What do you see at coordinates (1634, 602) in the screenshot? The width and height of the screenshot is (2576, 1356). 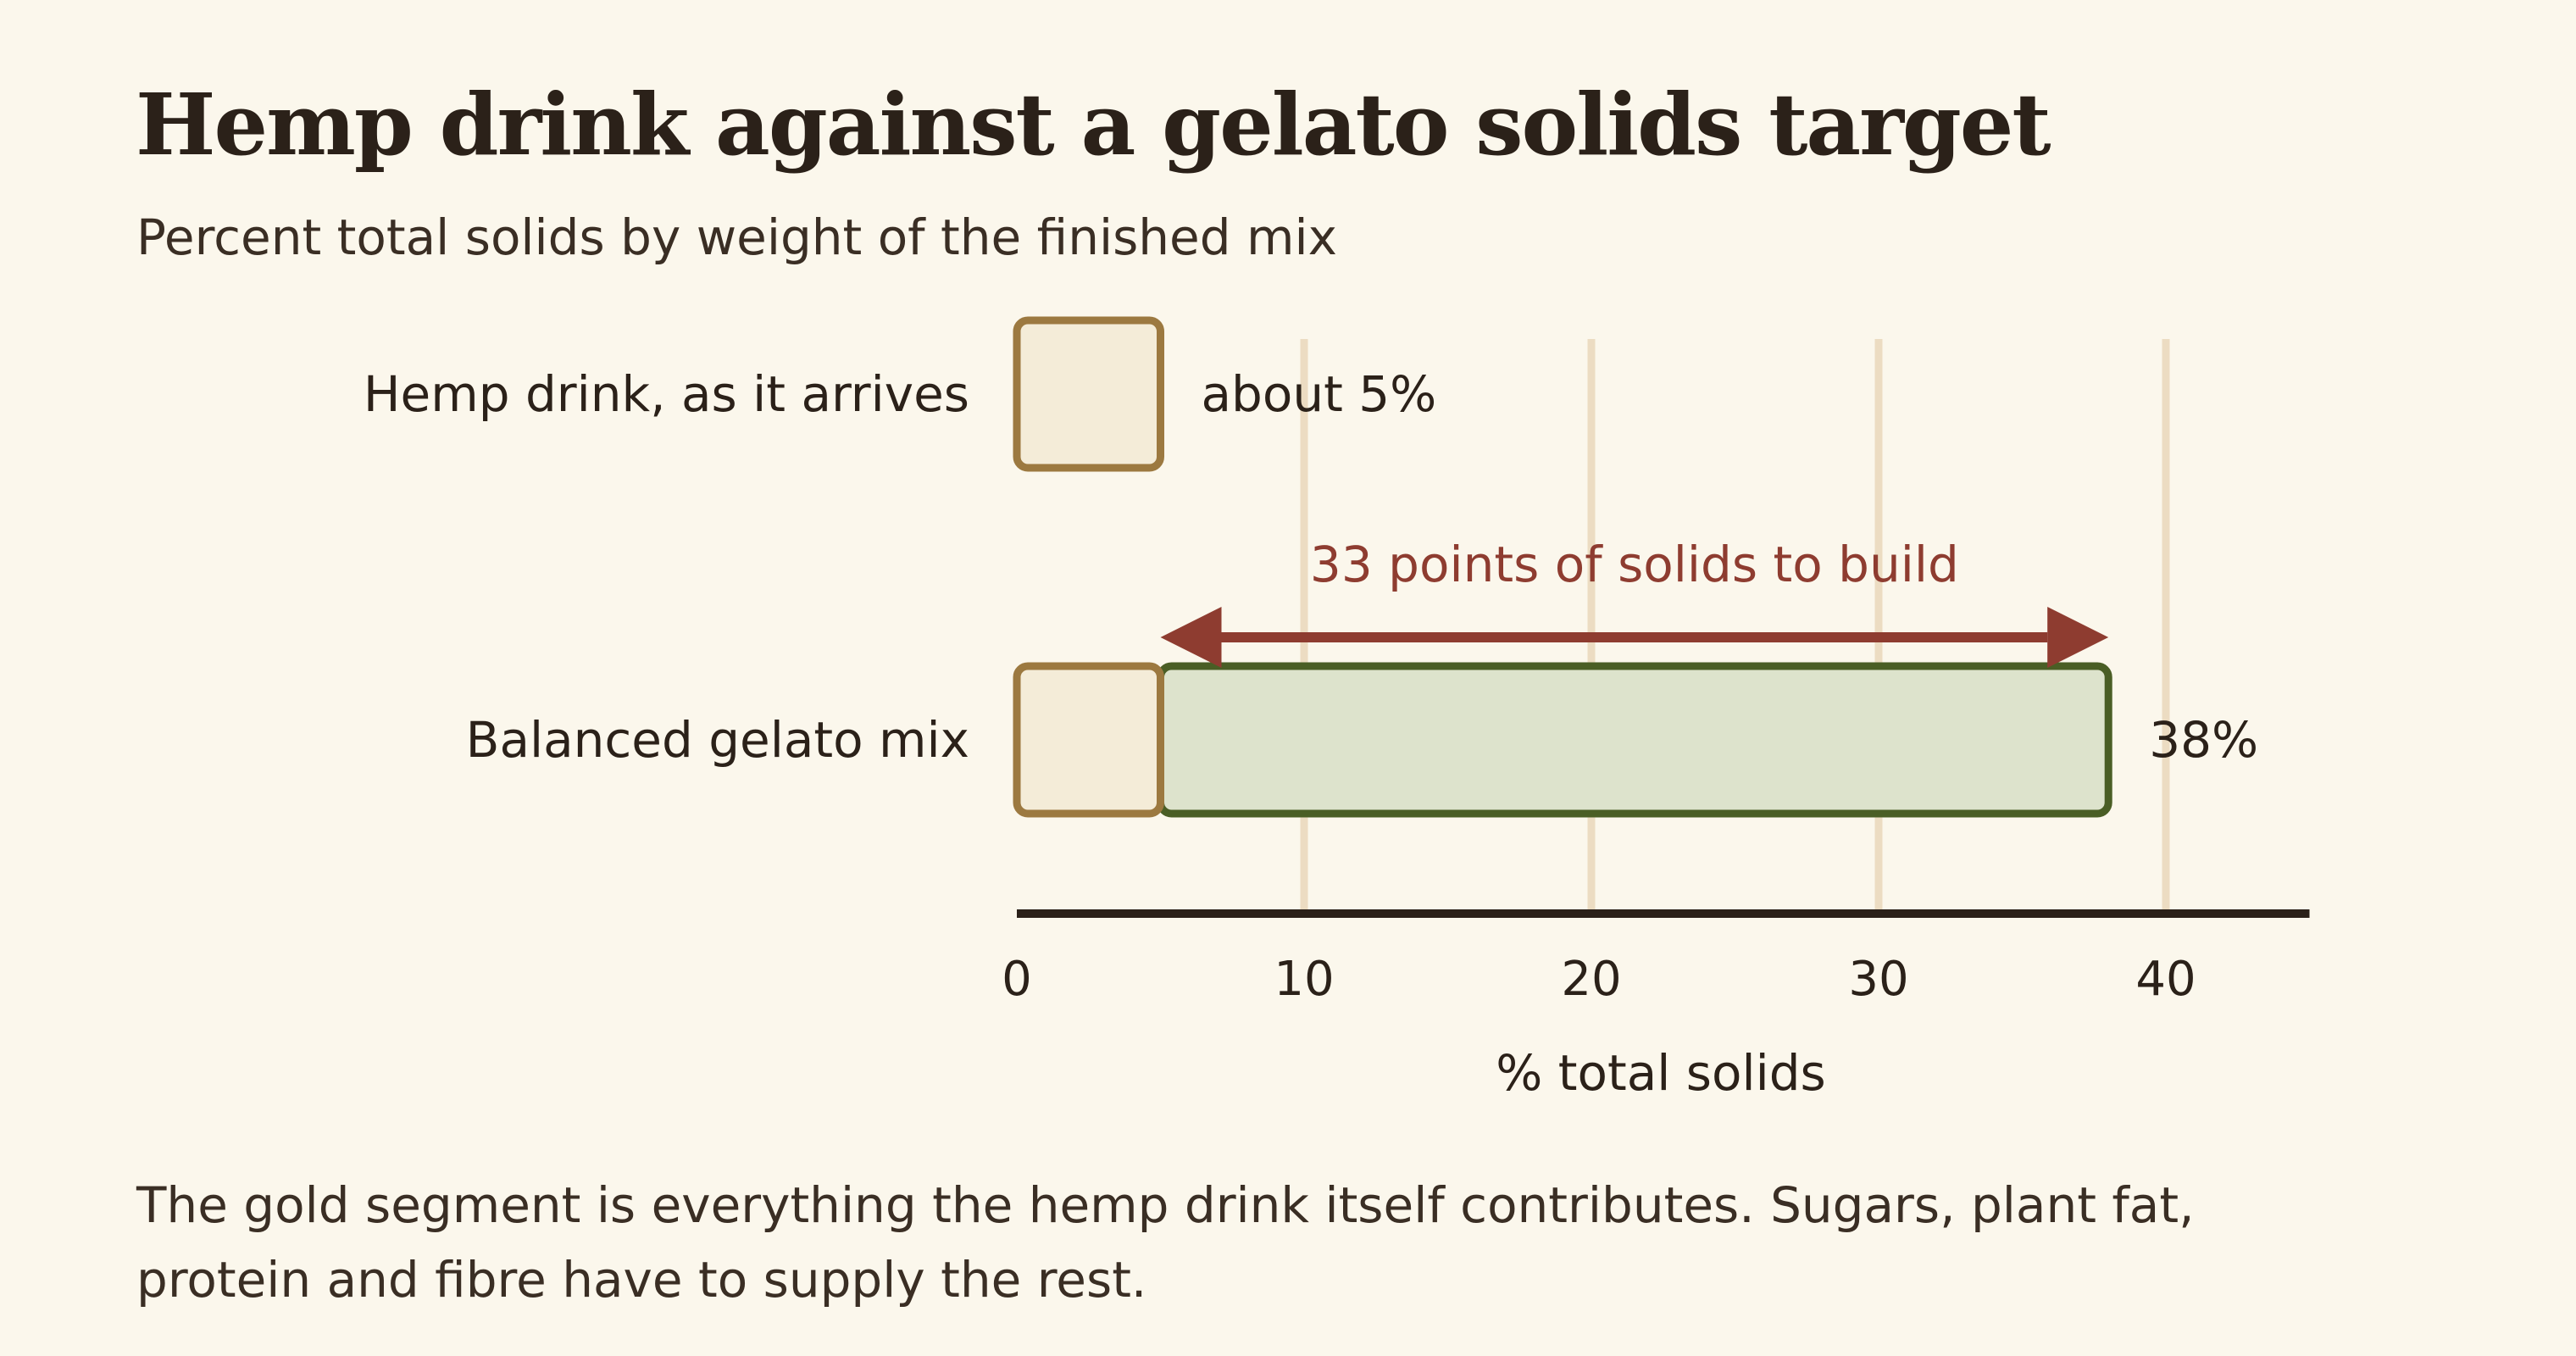 I see `gap-annotation: 33 points of solids to build` at bounding box center [1634, 602].